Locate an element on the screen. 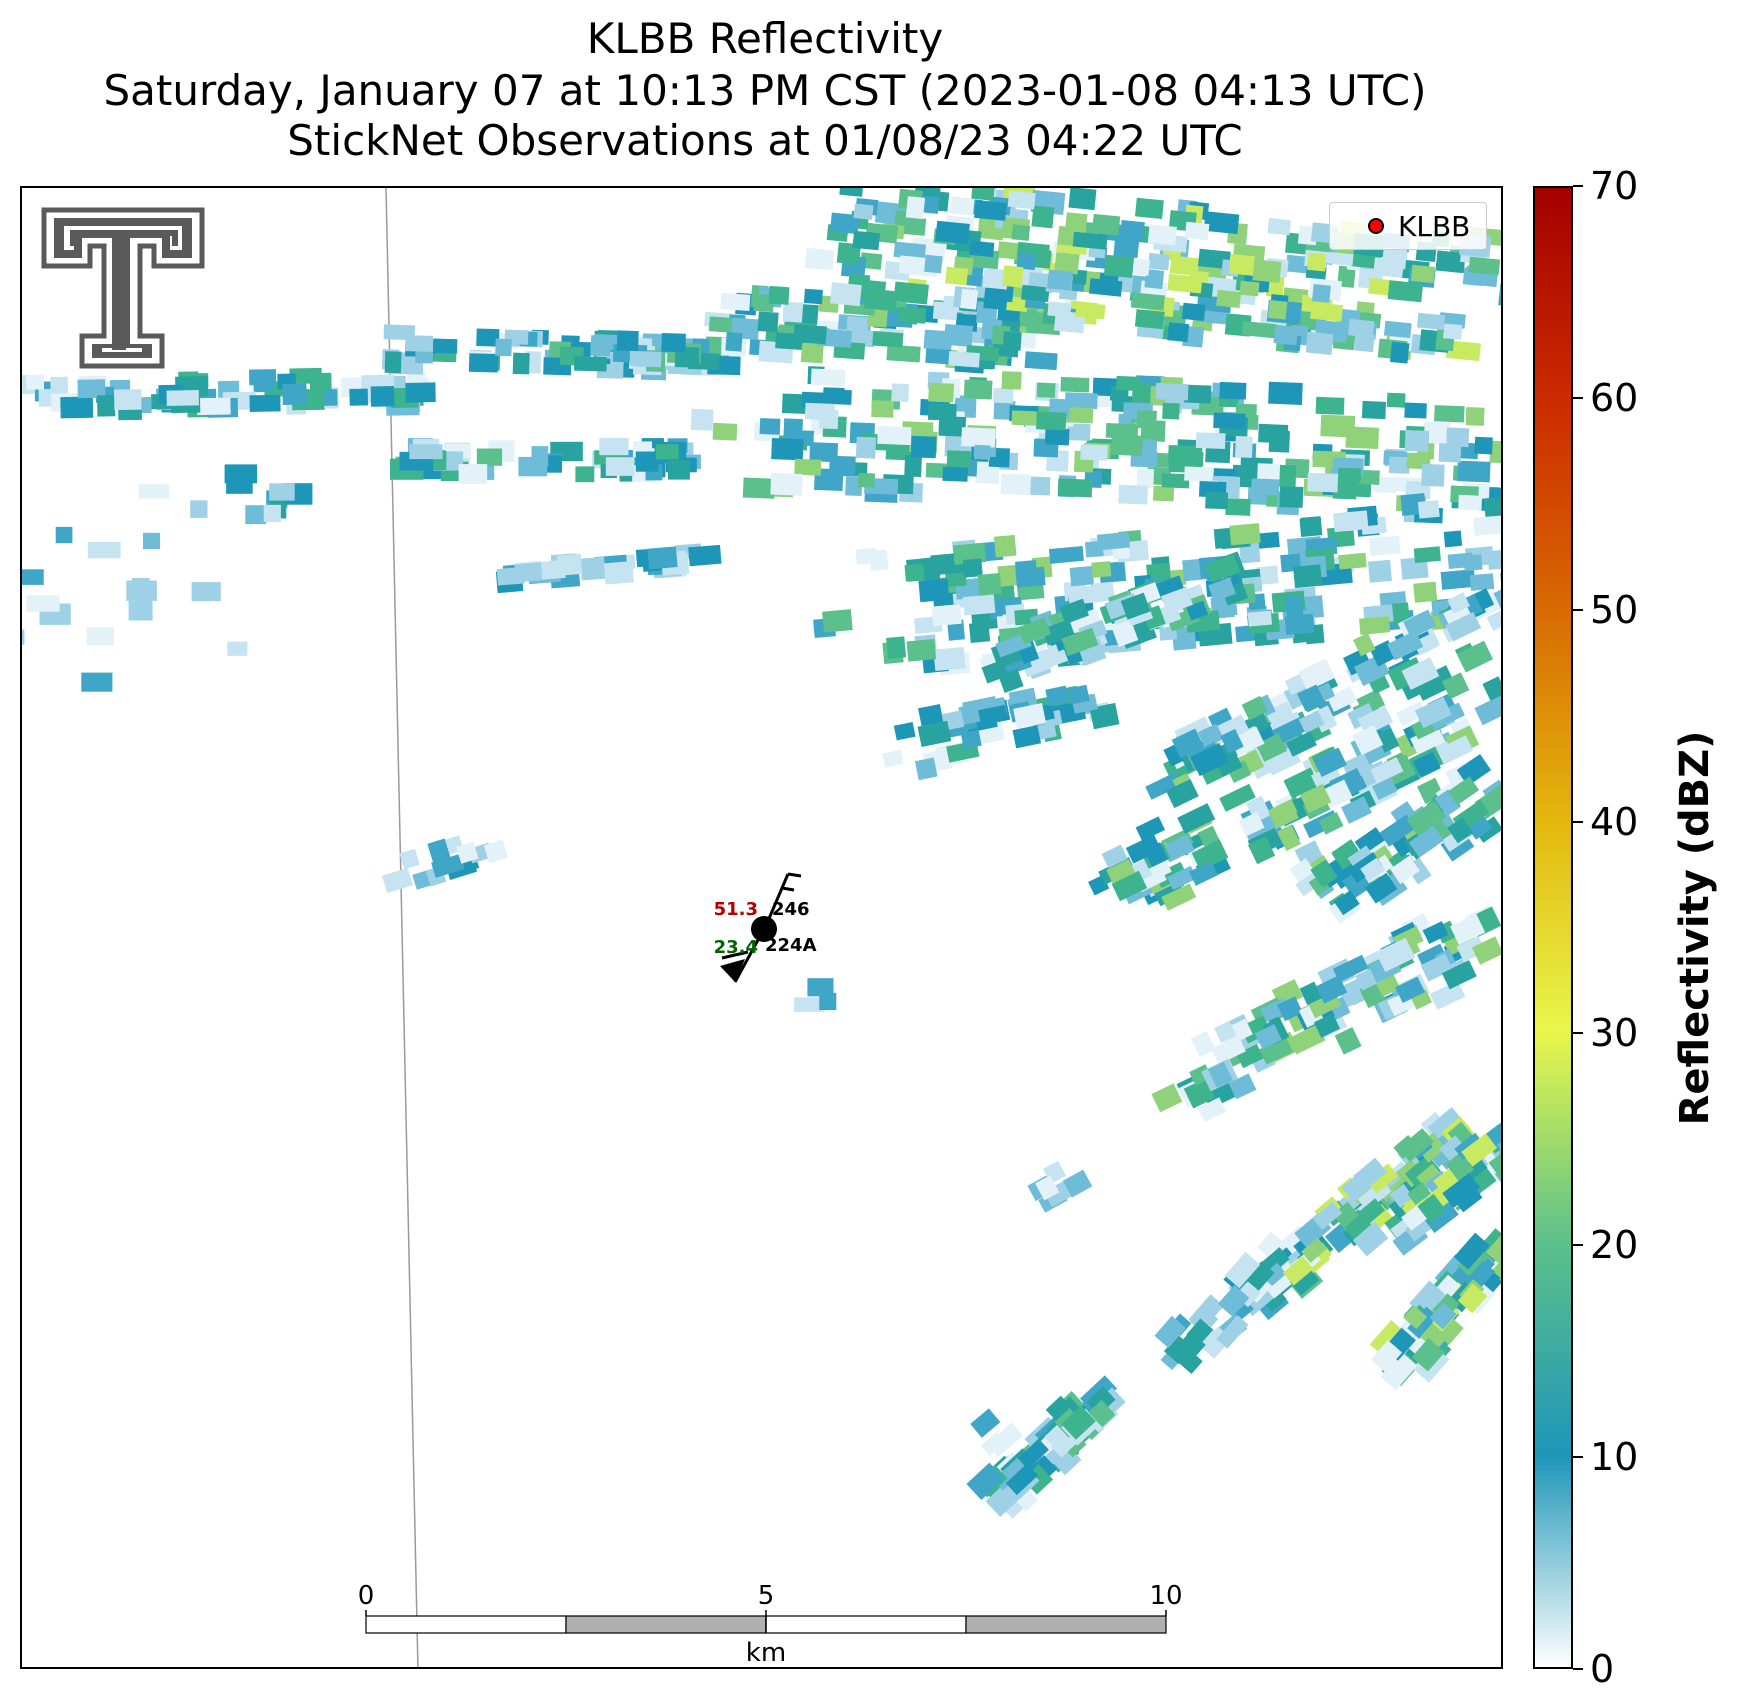  station-temperature: 51.3 is located at coordinates (736, 909).